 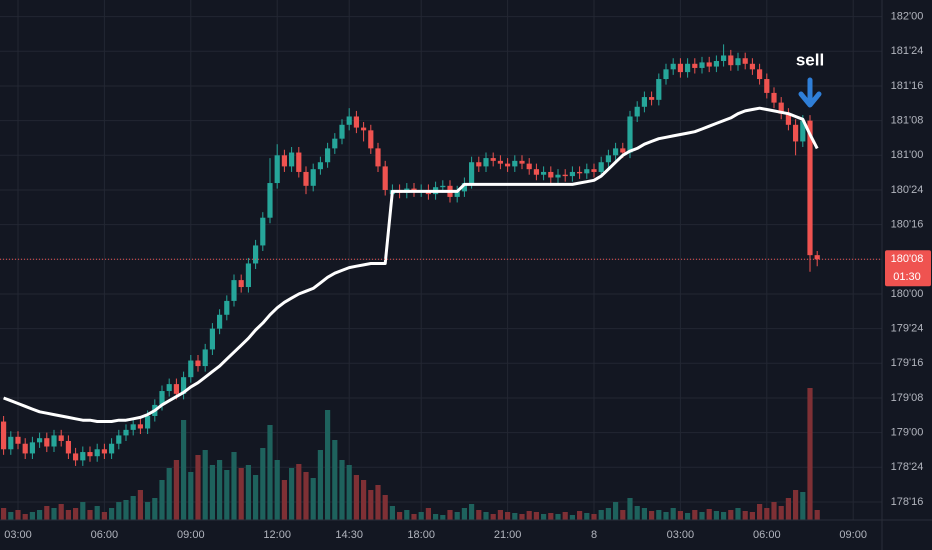 What do you see at coordinates (907, 121) in the screenshot?
I see `y-tick-label: 181'08` at bounding box center [907, 121].